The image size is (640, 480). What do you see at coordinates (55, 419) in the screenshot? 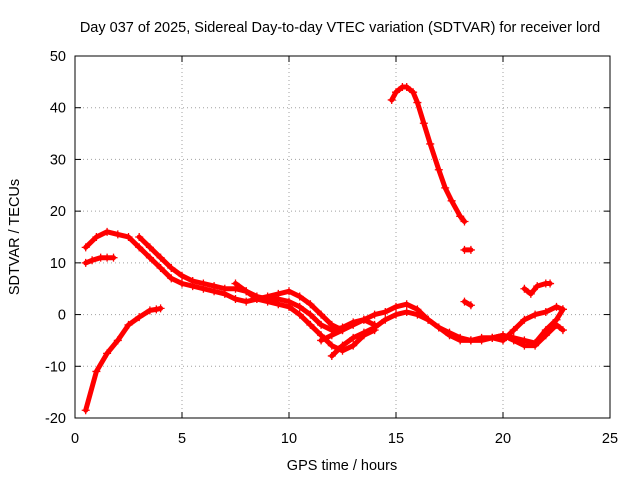
I see `y-tick-label: -20` at bounding box center [55, 419].